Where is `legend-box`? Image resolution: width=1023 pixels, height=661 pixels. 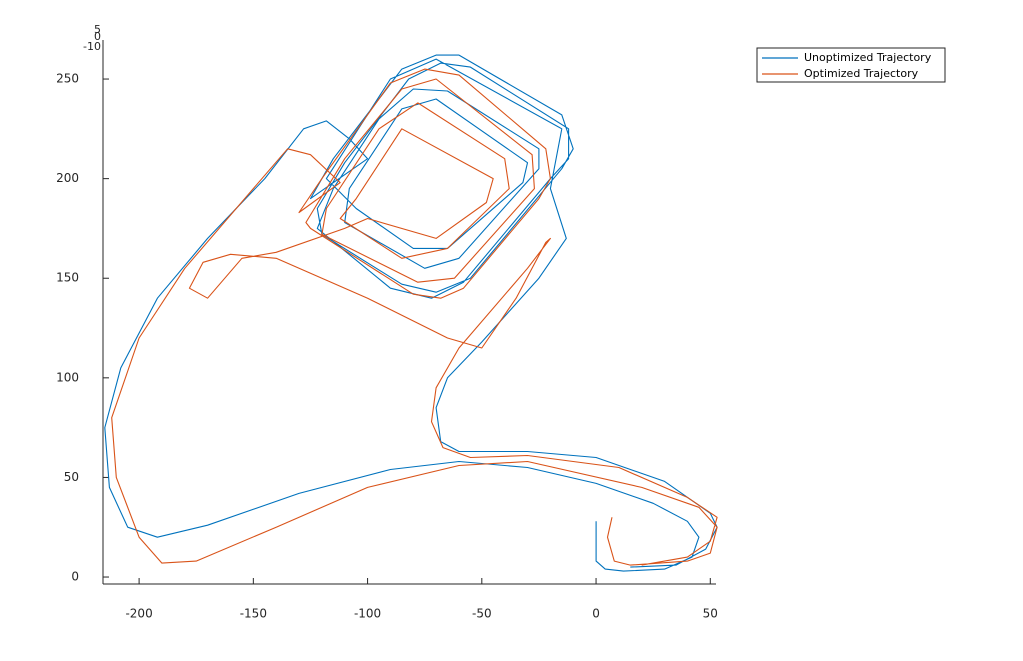 legend-box is located at coordinates (851, 65).